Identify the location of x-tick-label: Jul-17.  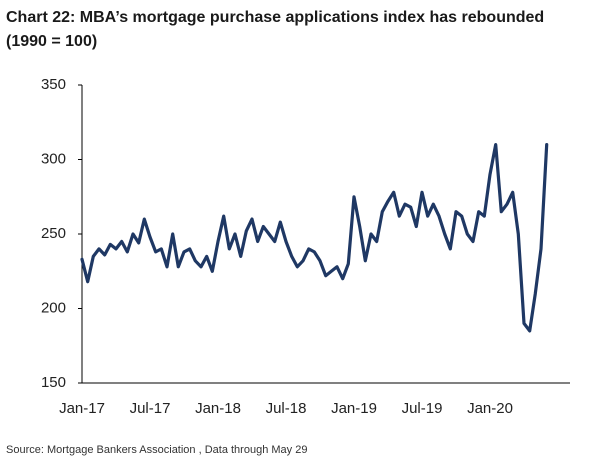
(150, 408).